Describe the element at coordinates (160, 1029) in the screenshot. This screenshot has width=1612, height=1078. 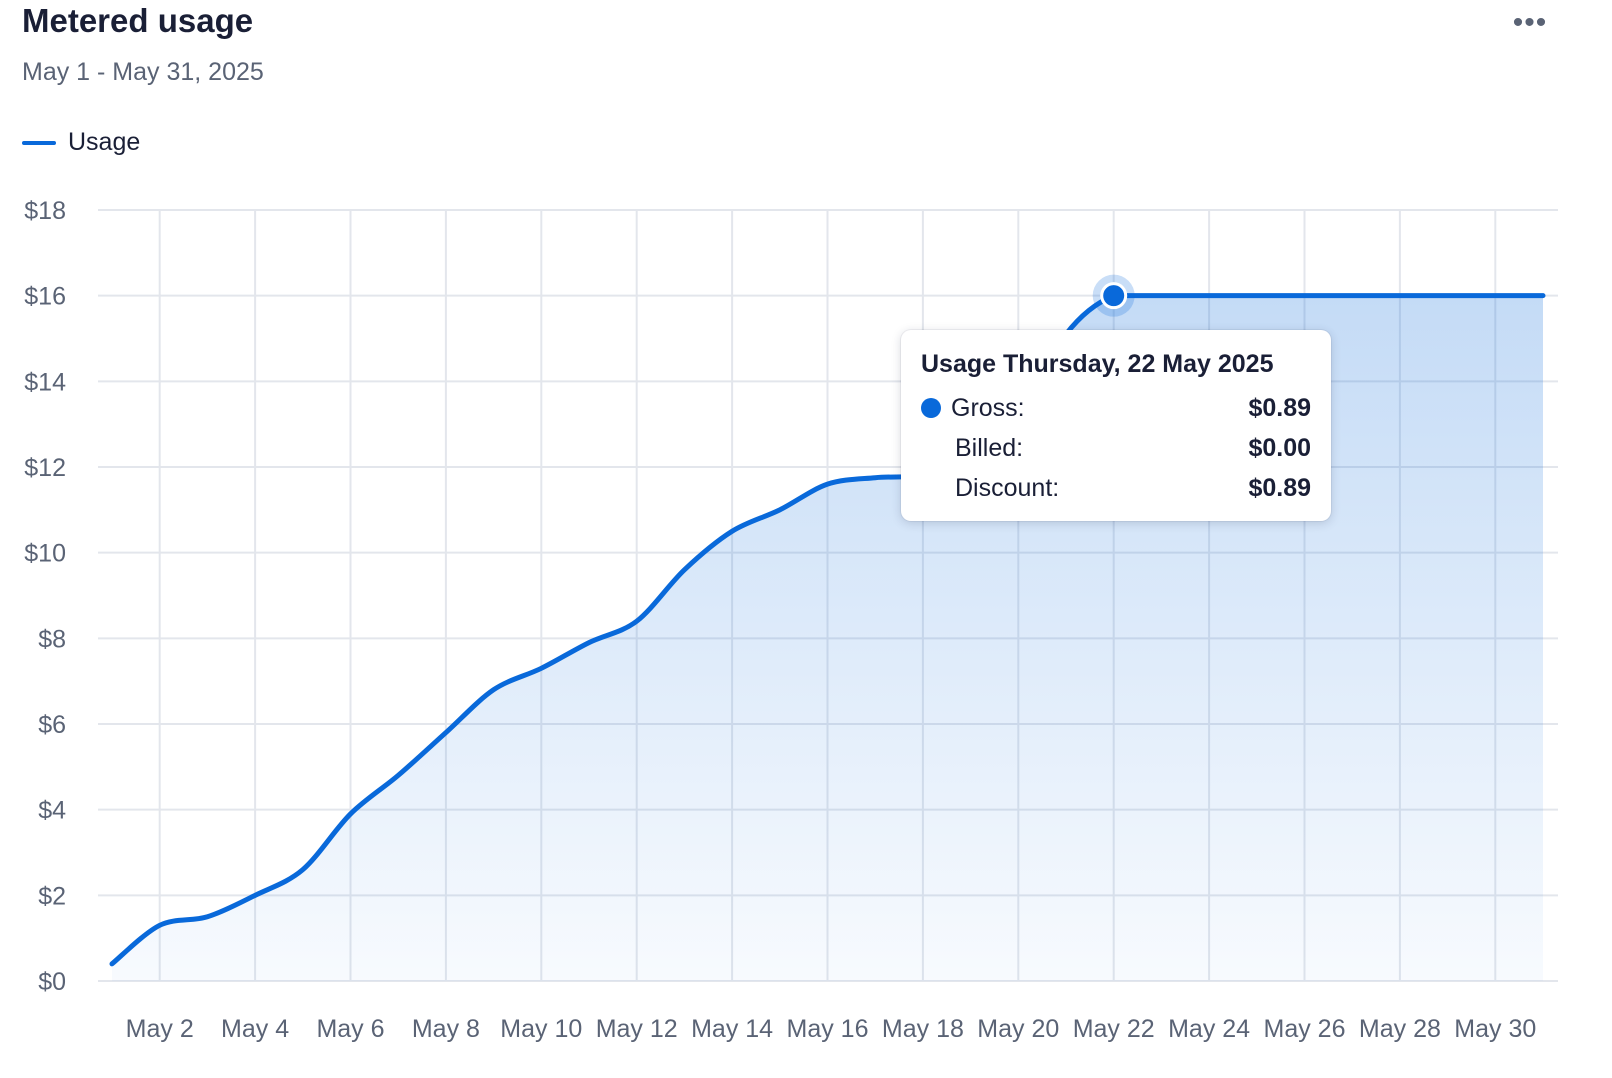
I see `x-tick-label: May 2` at that location.